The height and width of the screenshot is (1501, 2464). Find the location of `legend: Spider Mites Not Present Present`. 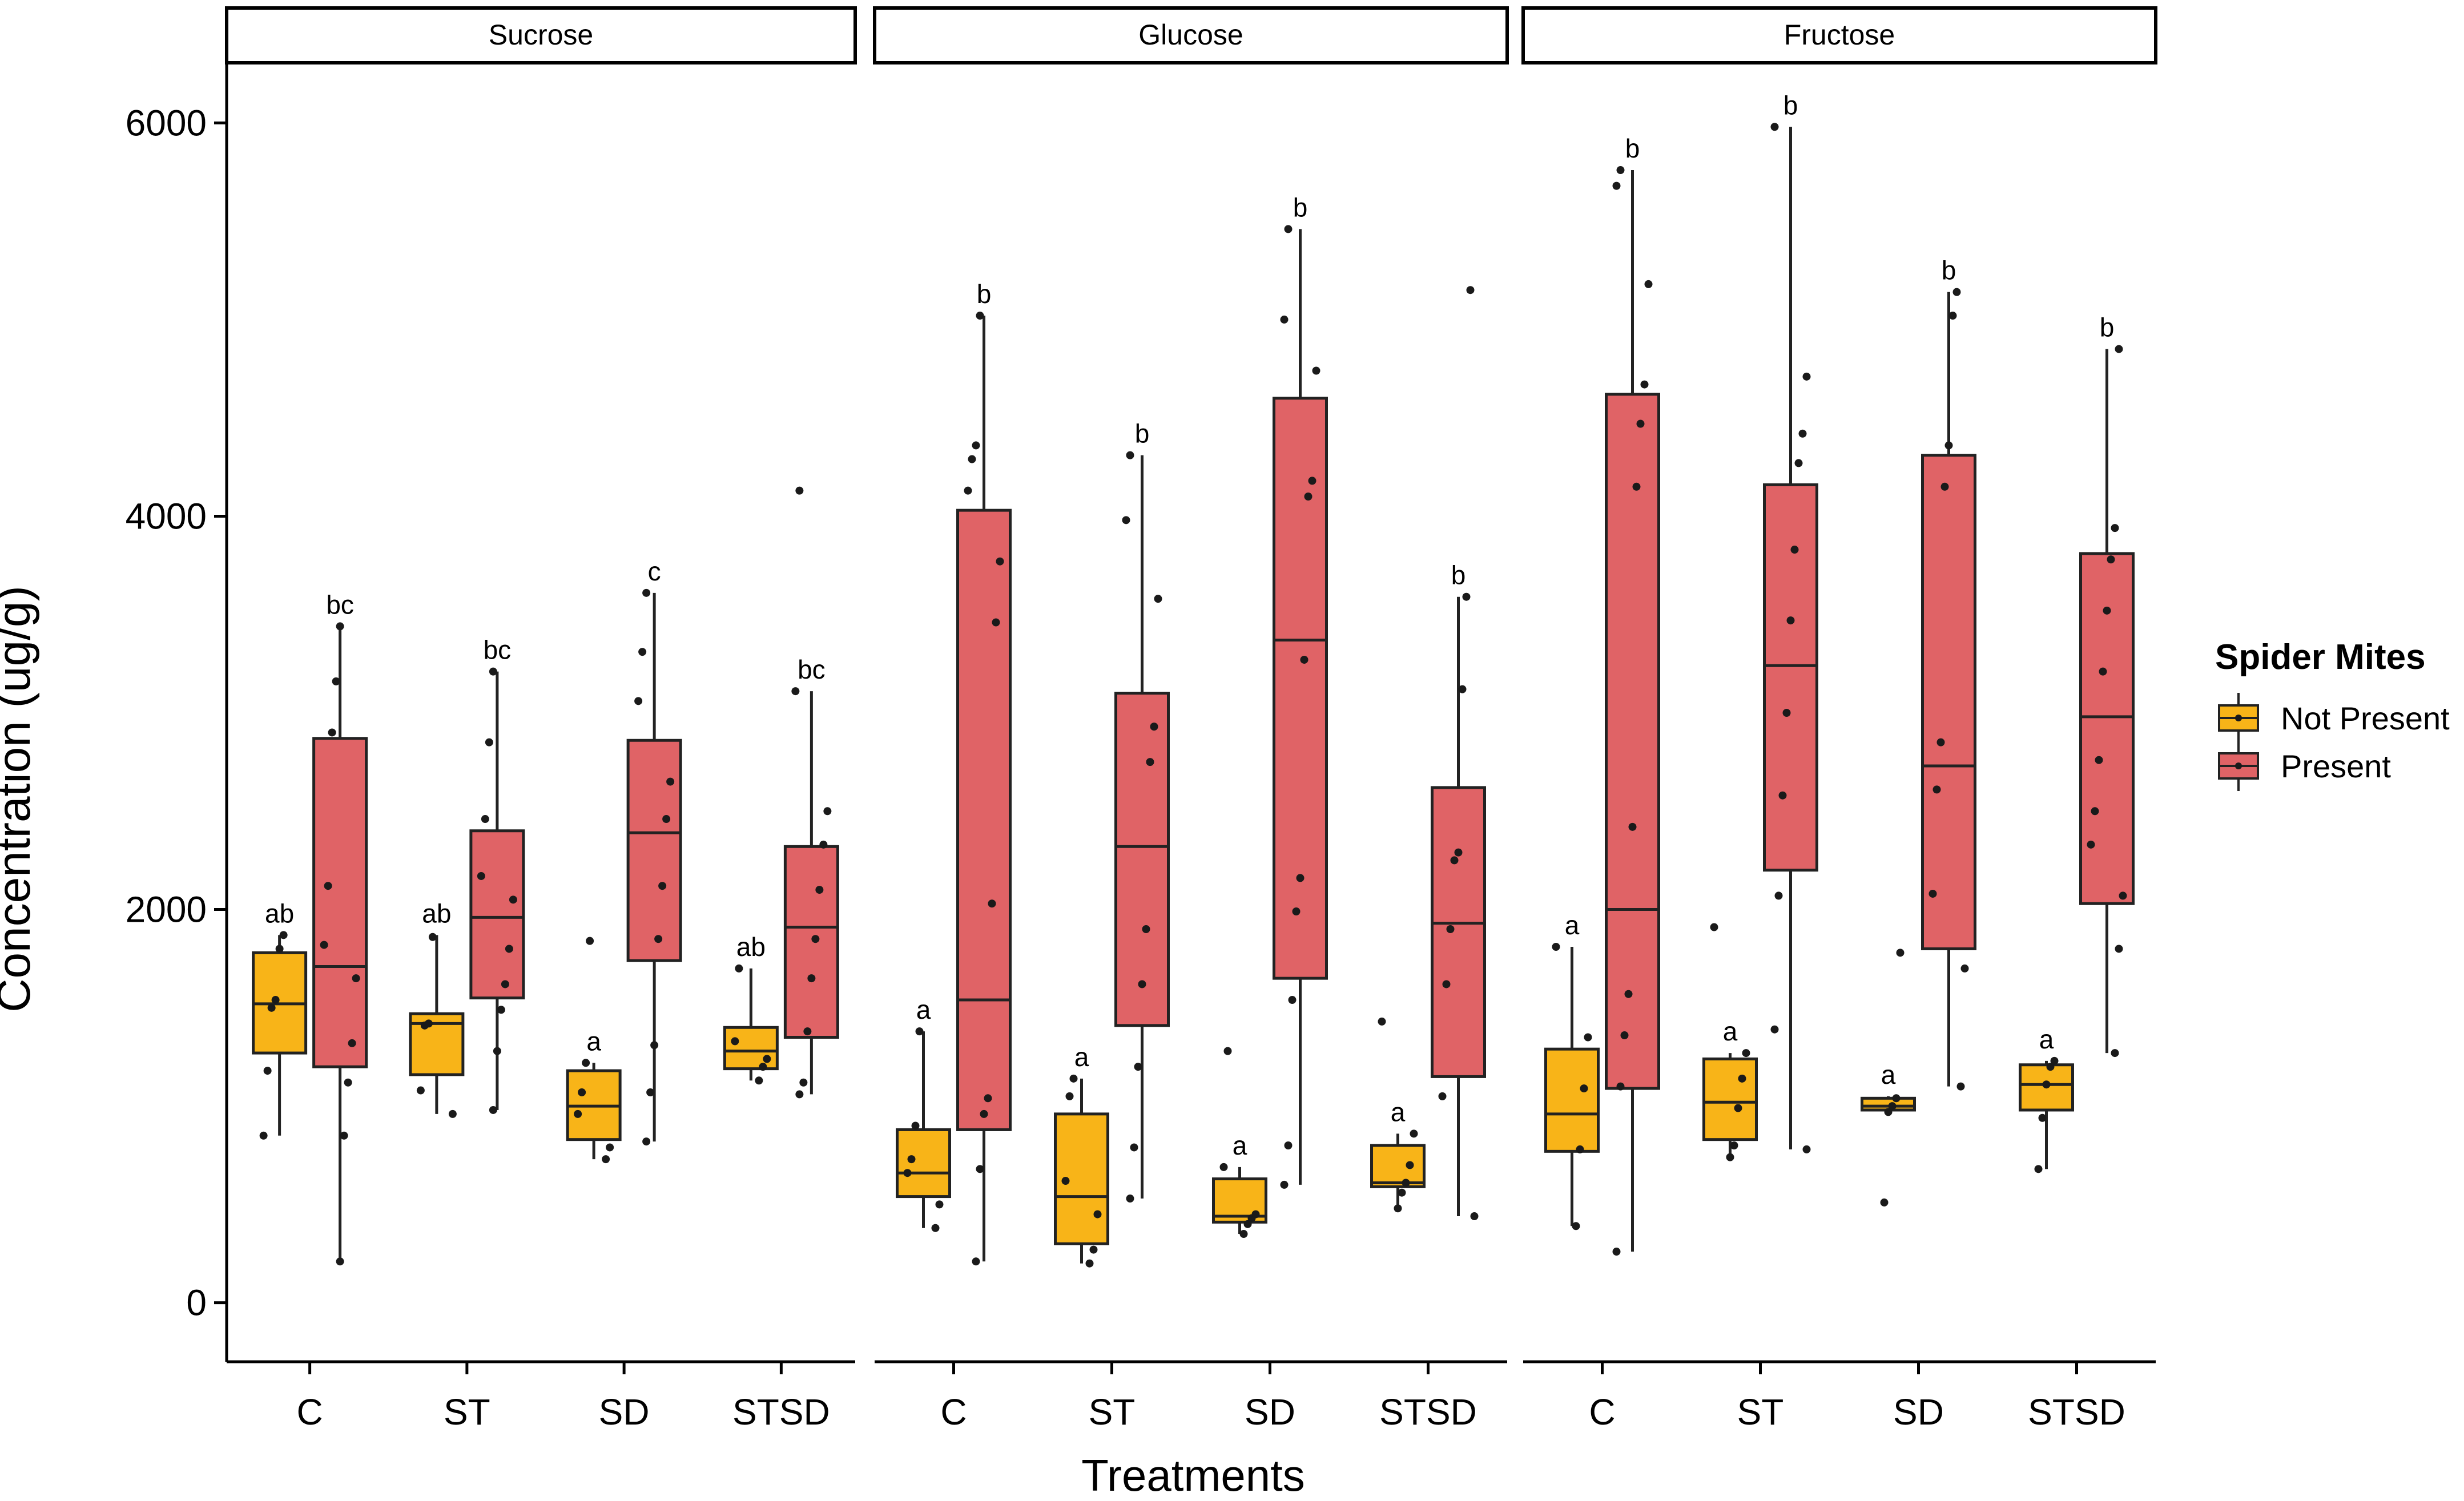

legend: Spider Mites Not Present Present is located at coordinates (2332, 714).